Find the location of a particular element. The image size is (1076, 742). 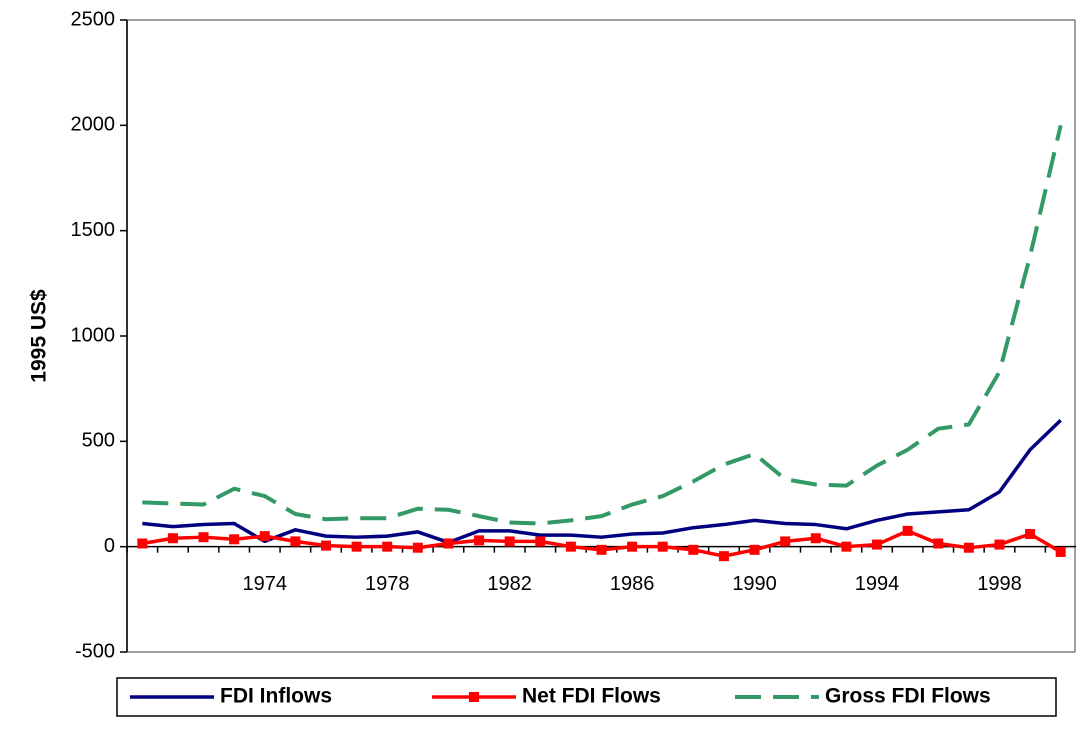

y-tick-label: 500 is located at coordinates (98, 441).